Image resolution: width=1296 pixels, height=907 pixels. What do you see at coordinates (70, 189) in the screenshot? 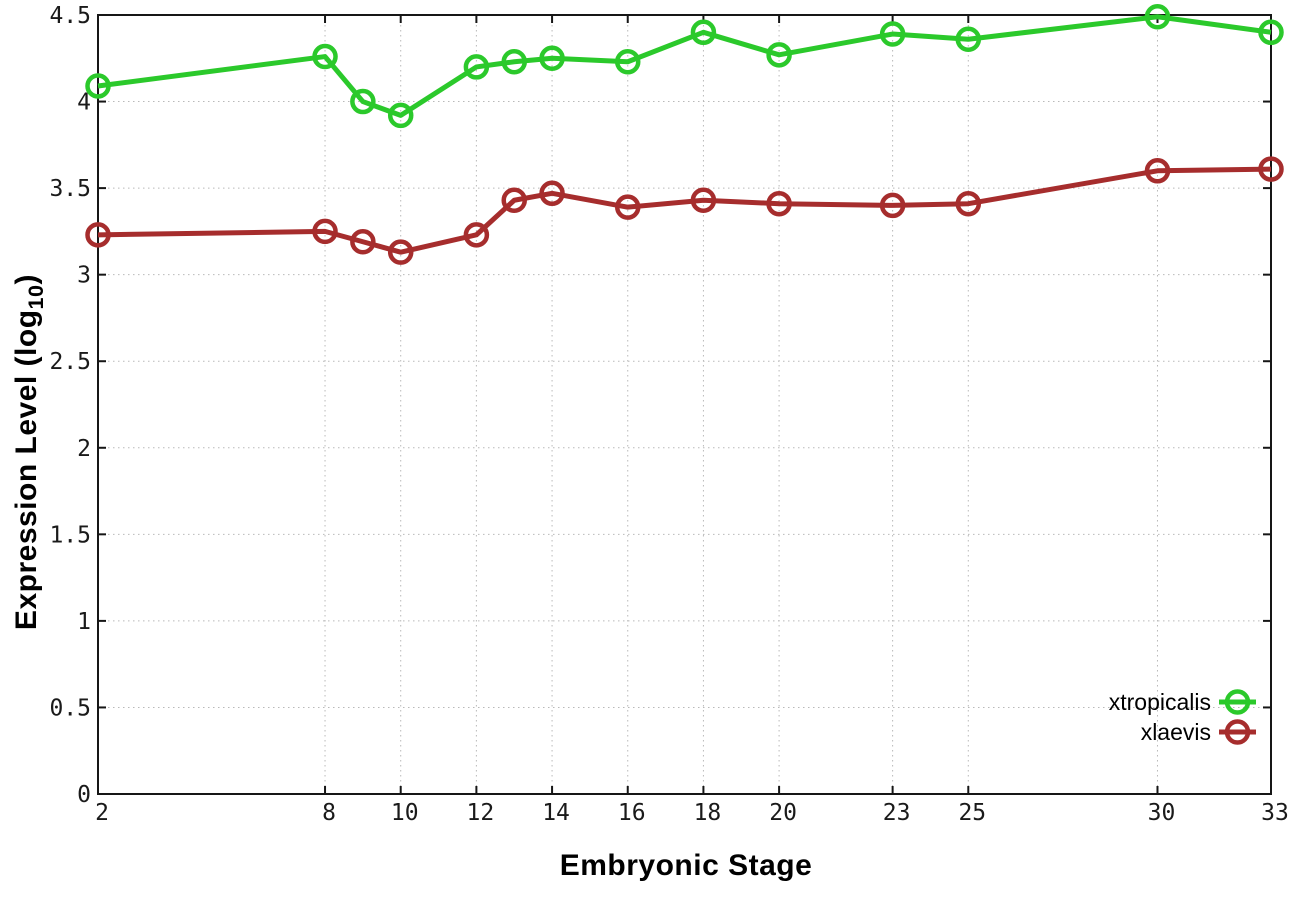
I see `y-tick-label: 3.5` at bounding box center [70, 189].